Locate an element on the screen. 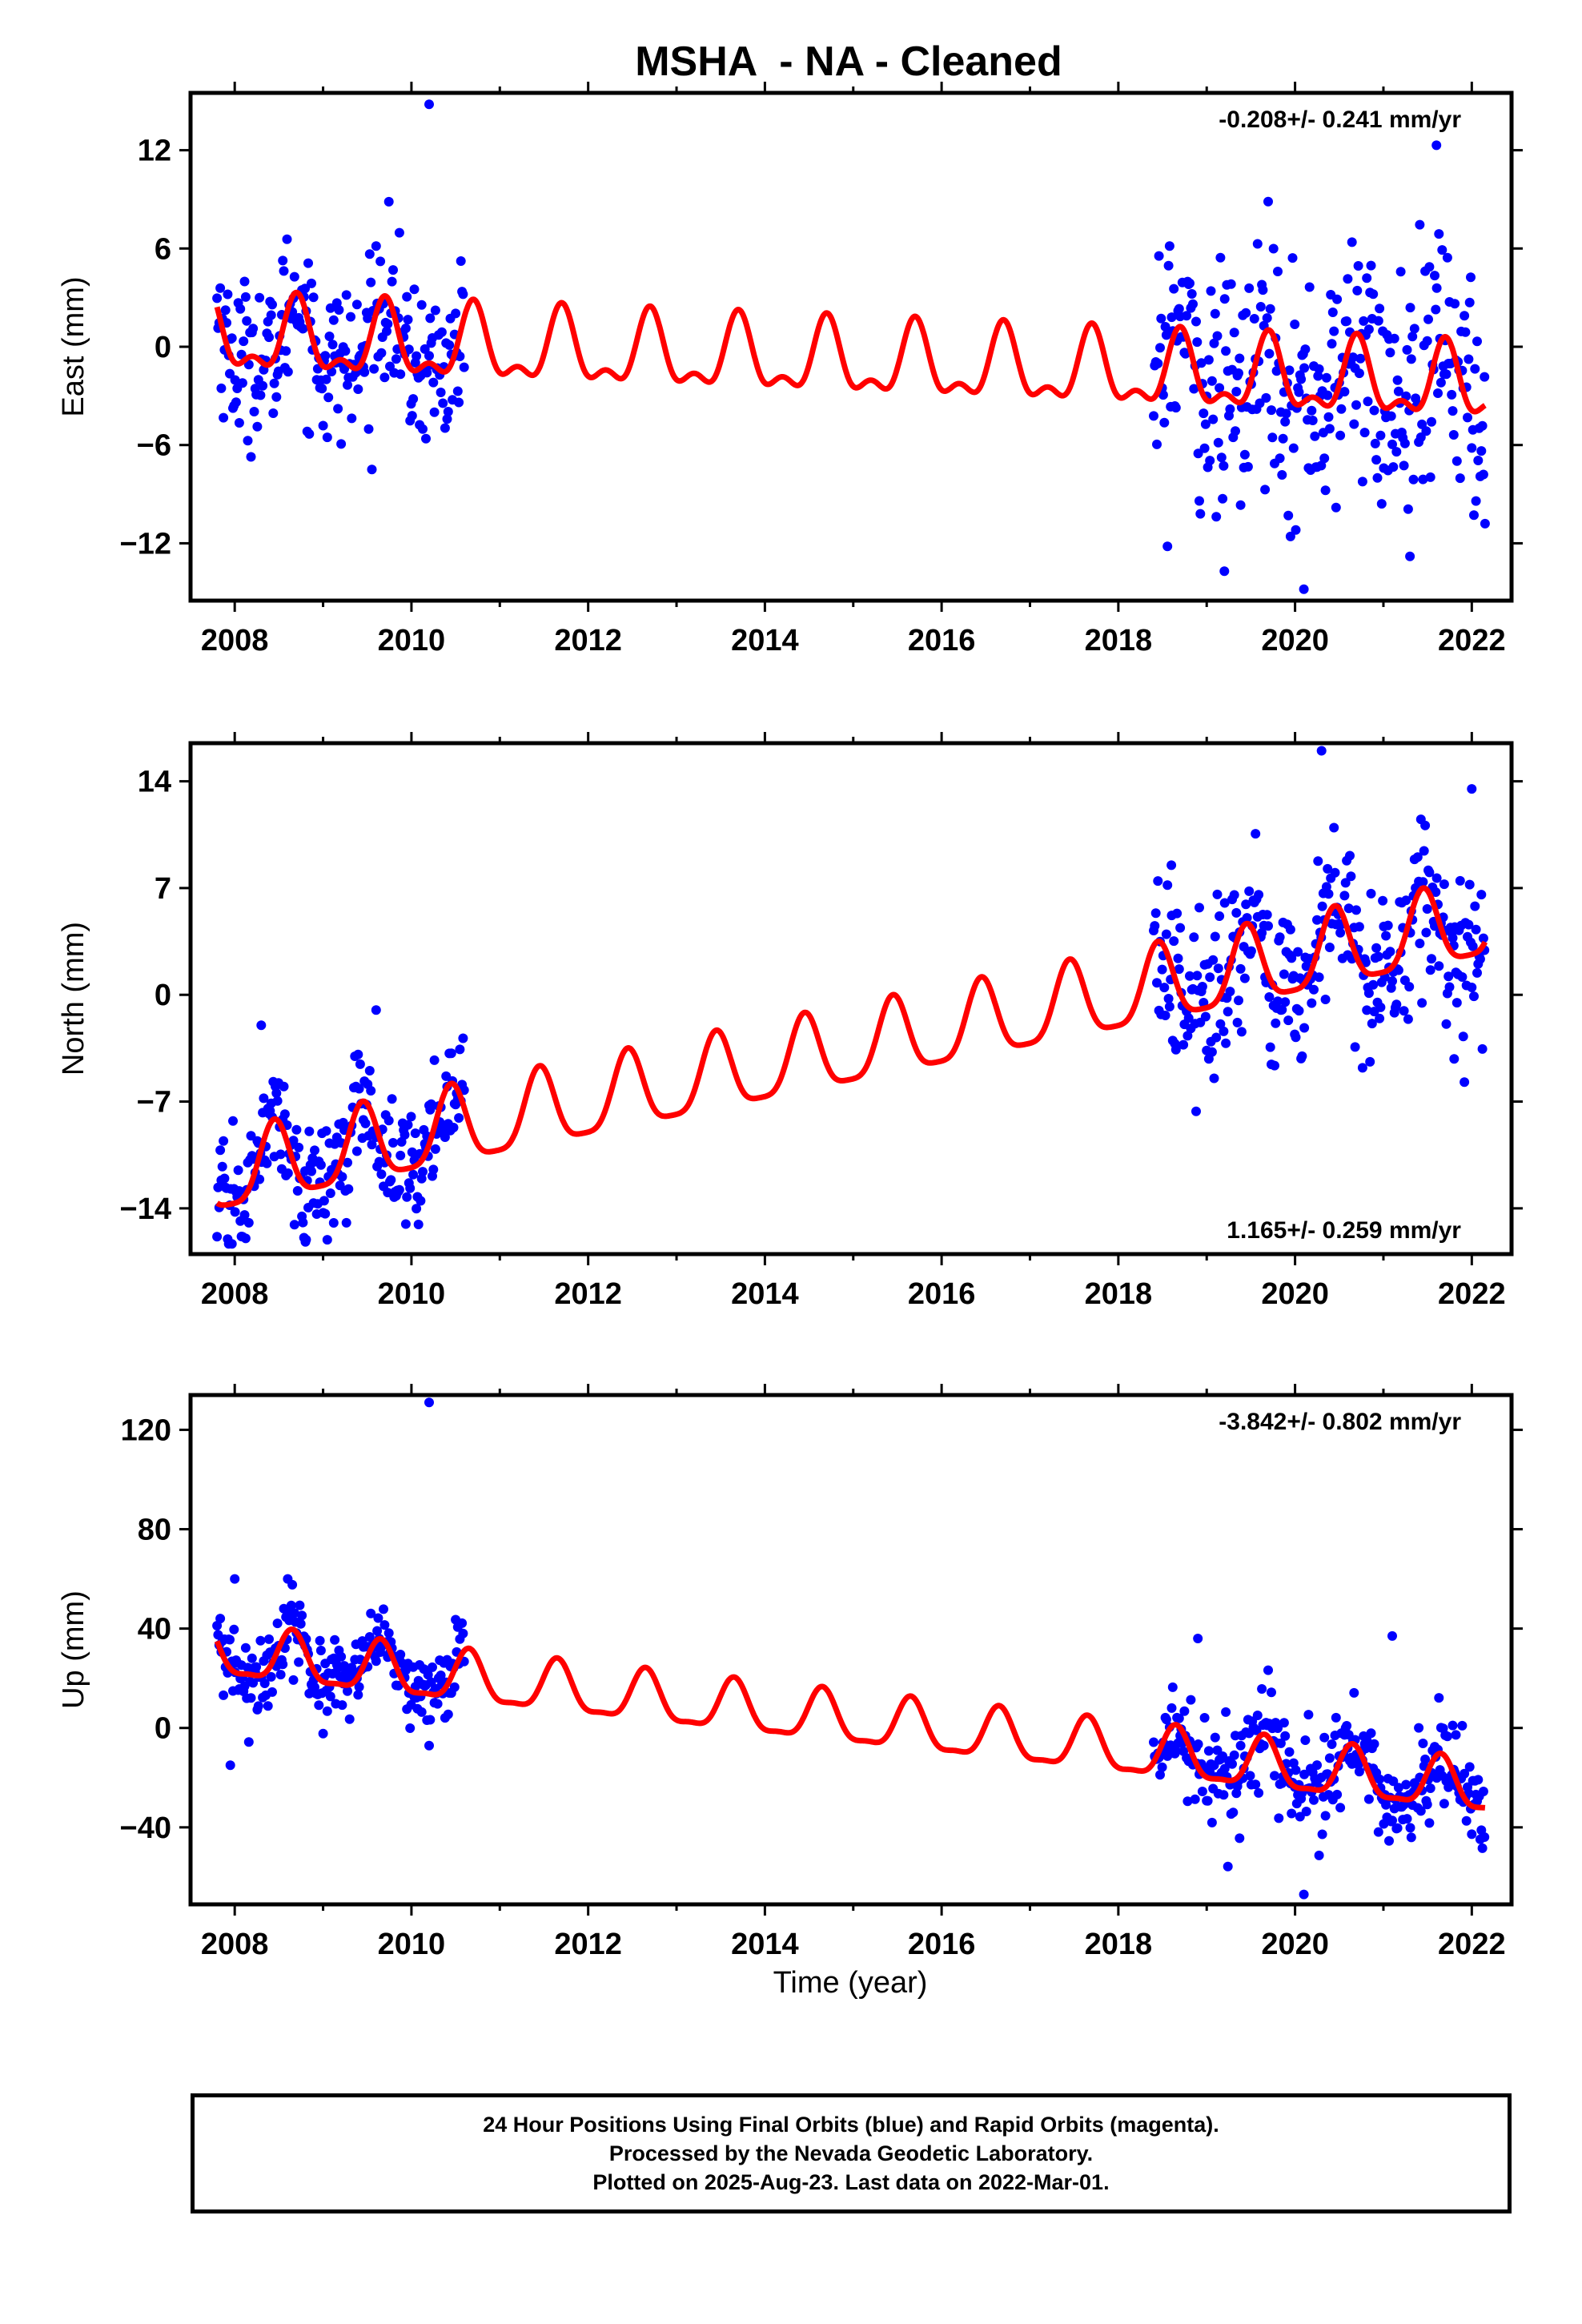 The height and width of the screenshot is (2324, 1582). x-tick-label: 2020 is located at coordinates (1295, 640).